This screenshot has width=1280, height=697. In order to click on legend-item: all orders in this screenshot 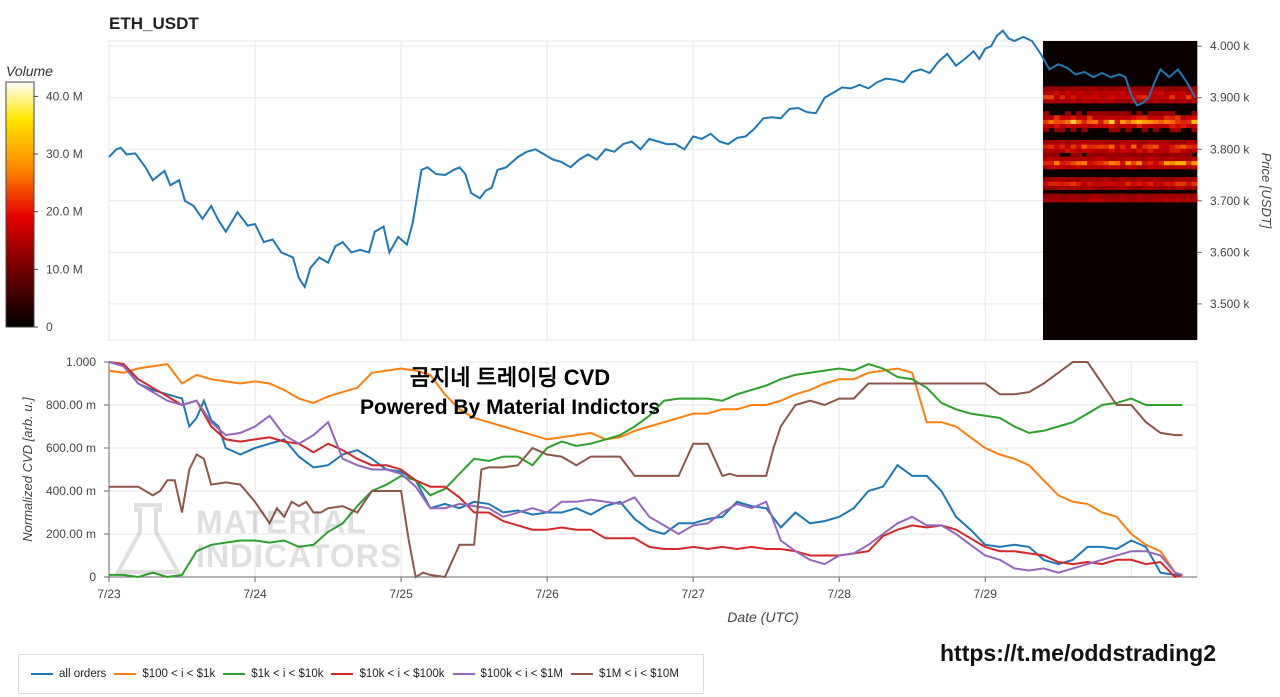, I will do `click(68, 674)`.